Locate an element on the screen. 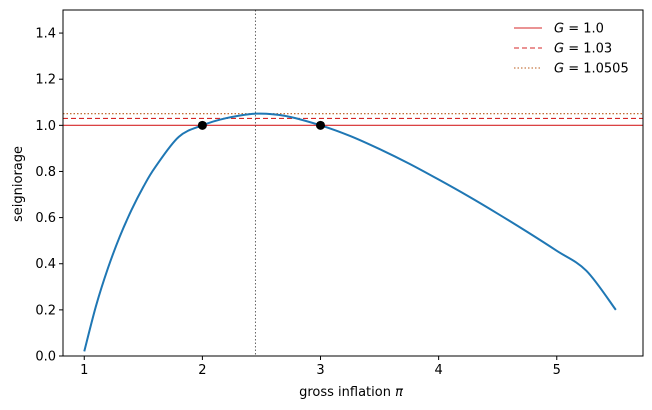  y-tick-label-7: 1.4 is located at coordinates (45, 34).